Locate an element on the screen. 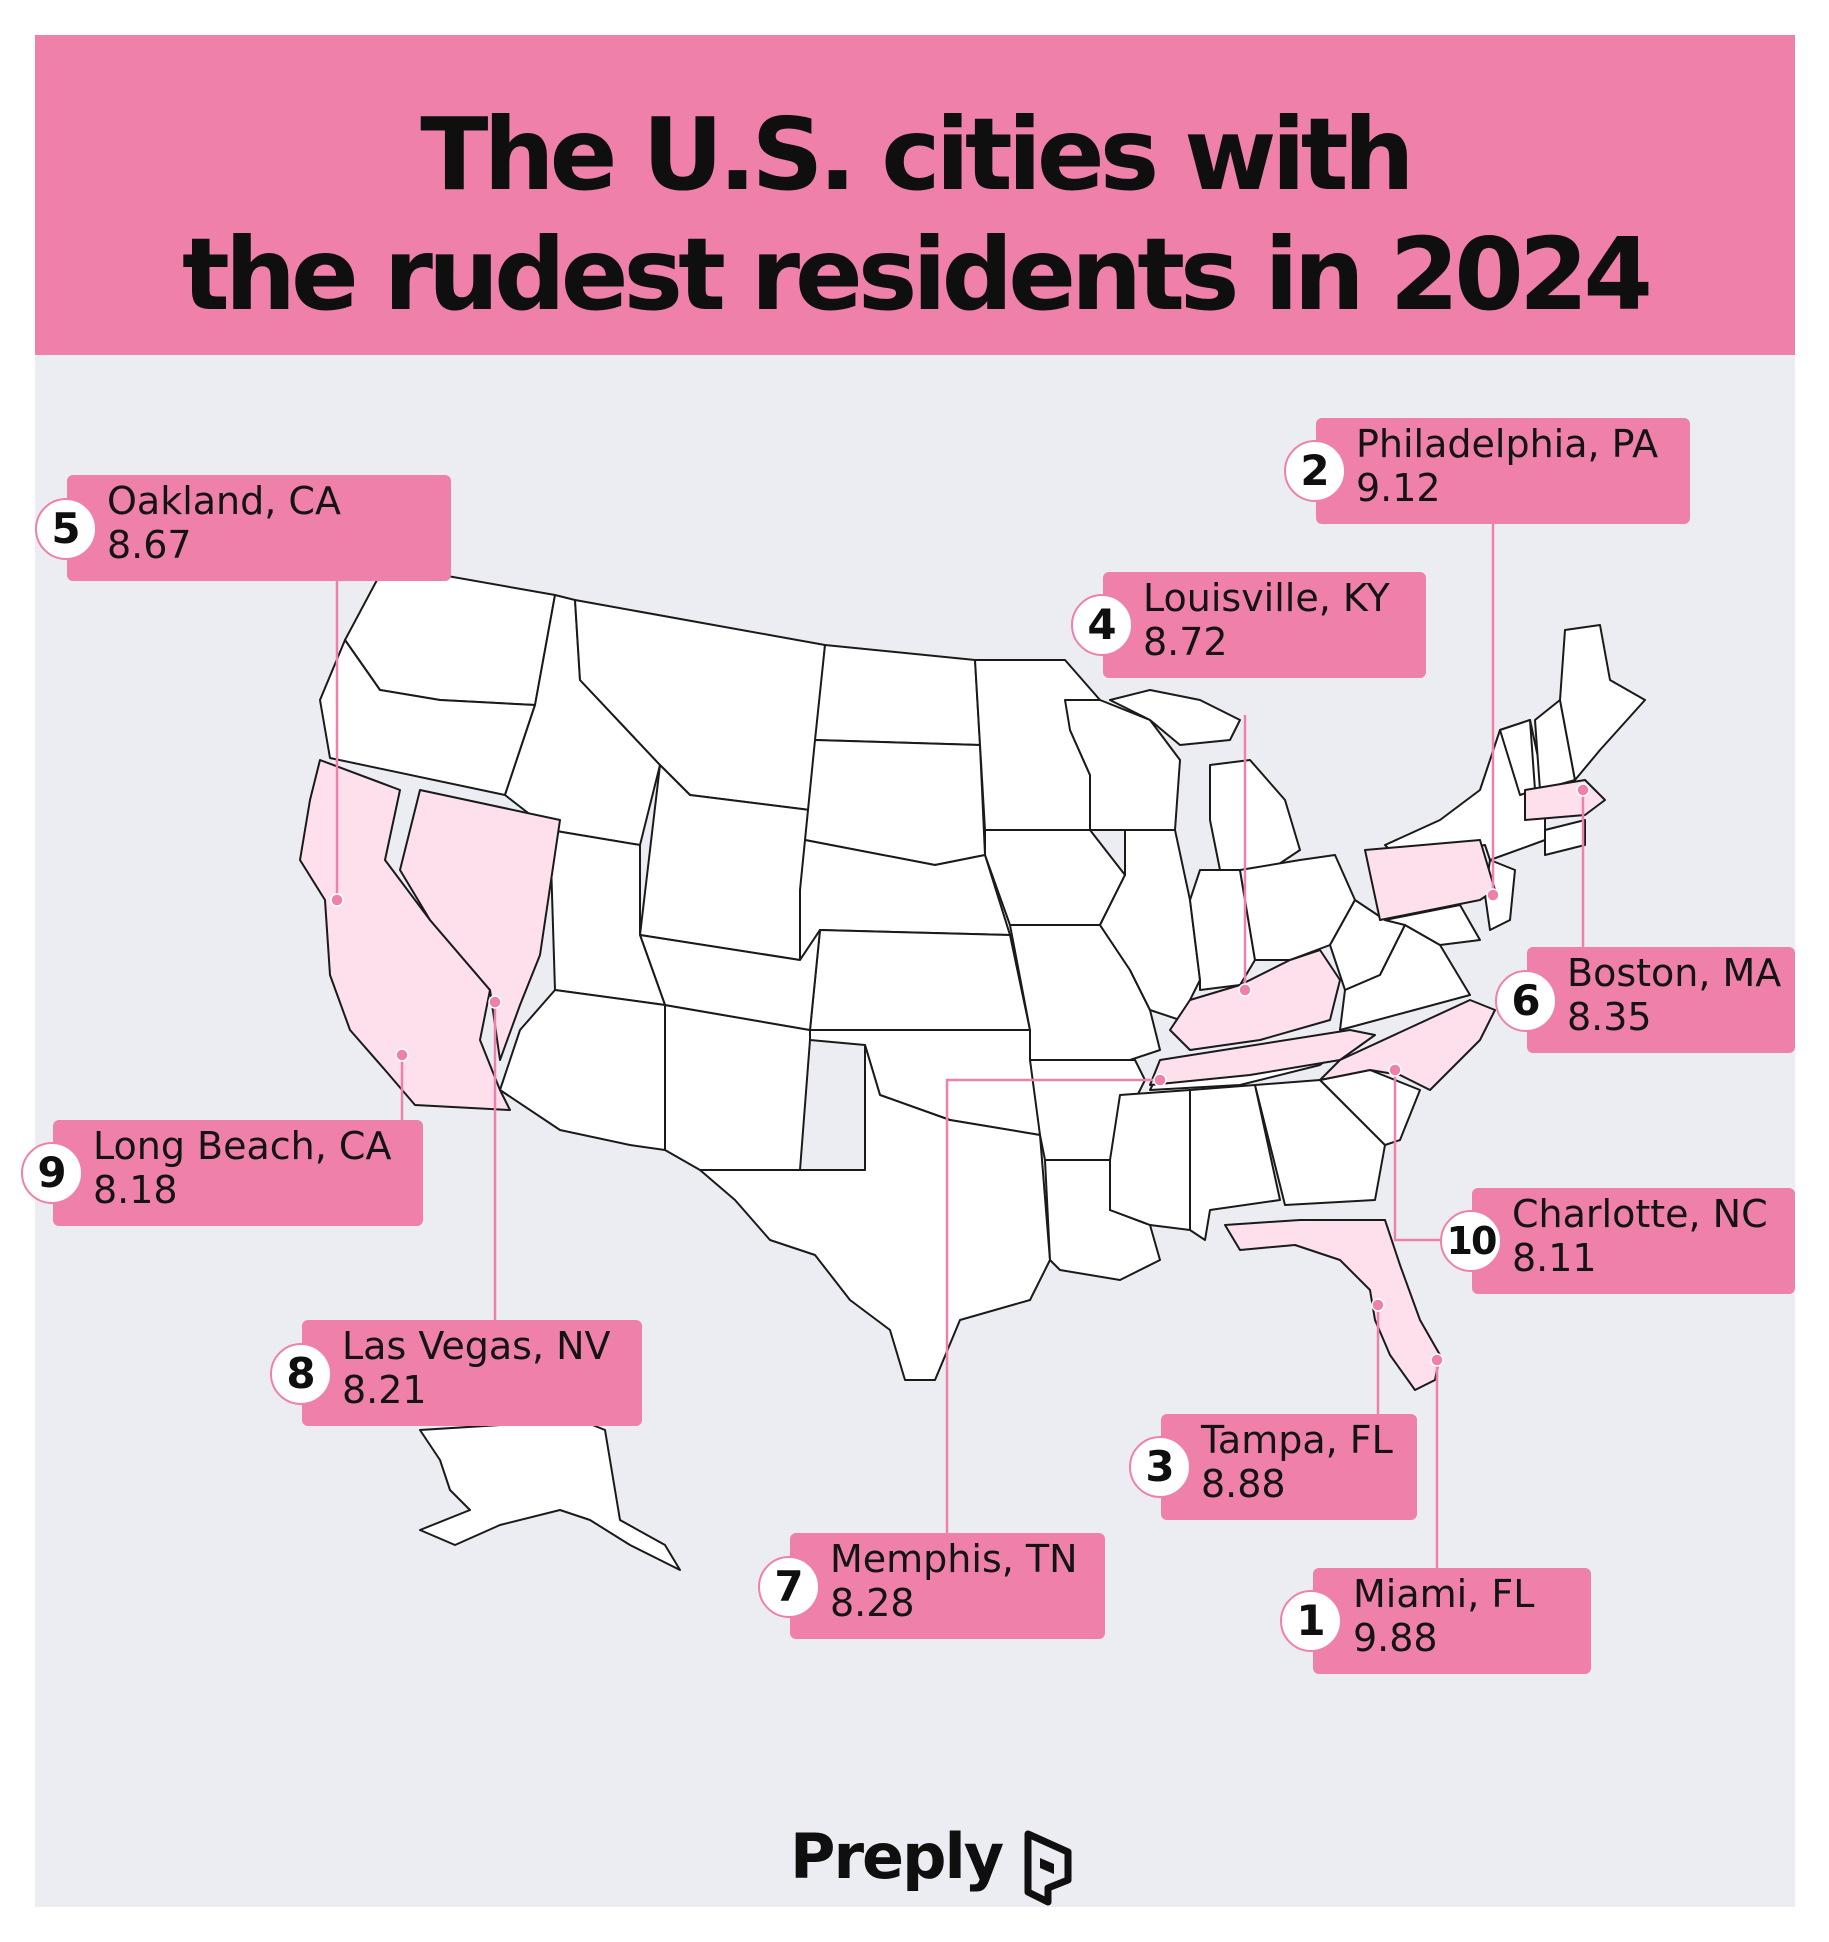 The image size is (1829, 1942). city-label-oakland: Oakland, CA 8.67 is located at coordinates (259, 528).